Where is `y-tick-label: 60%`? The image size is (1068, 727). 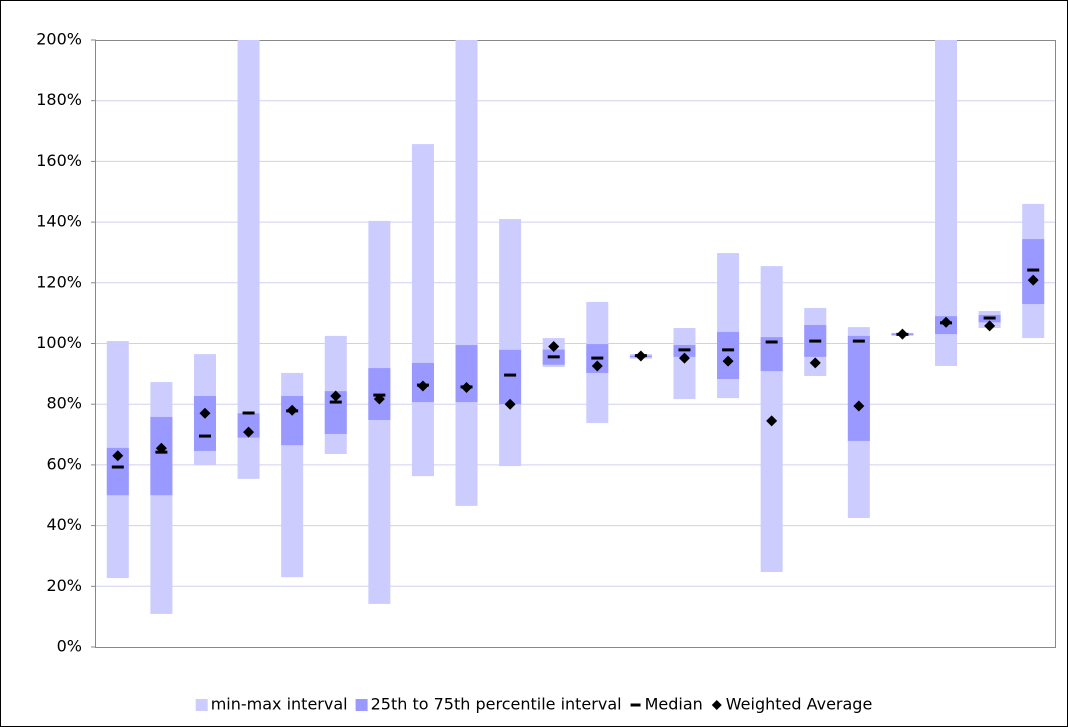 y-tick-label: 60% is located at coordinates (64, 463).